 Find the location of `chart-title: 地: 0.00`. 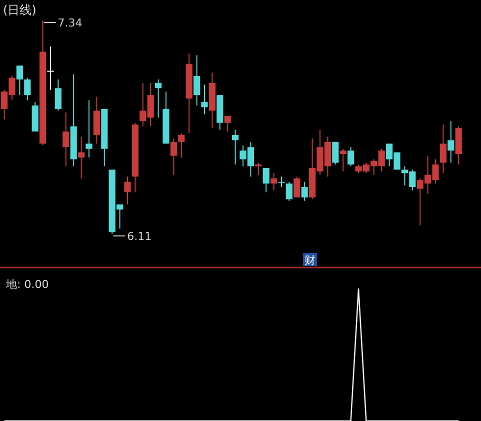

chart-title: 地: 0.00 is located at coordinates (27, 284).